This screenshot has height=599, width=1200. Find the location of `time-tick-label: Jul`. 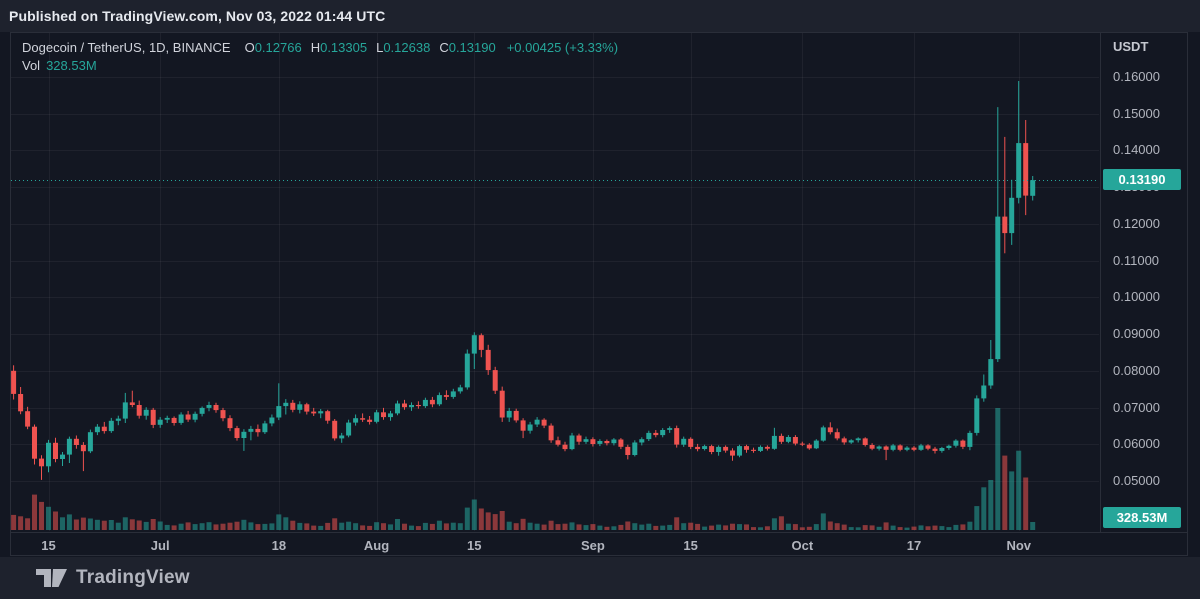

time-tick-label: Jul is located at coordinates (160, 545).